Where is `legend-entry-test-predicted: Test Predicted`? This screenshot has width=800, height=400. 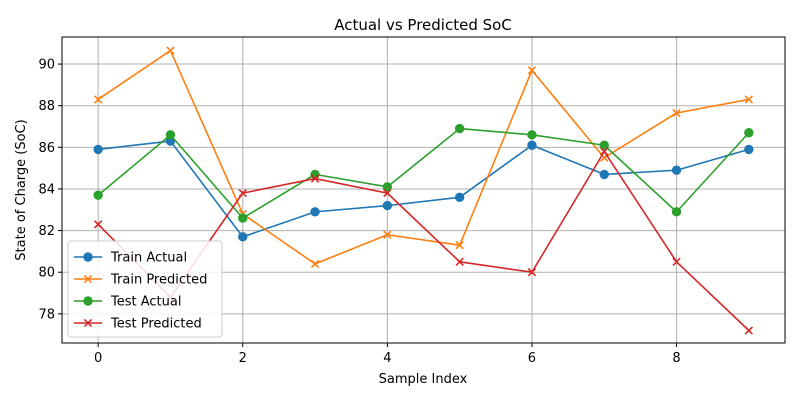 legend-entry-test-predicted: Test Predicted is located at coordinates (138, 324).